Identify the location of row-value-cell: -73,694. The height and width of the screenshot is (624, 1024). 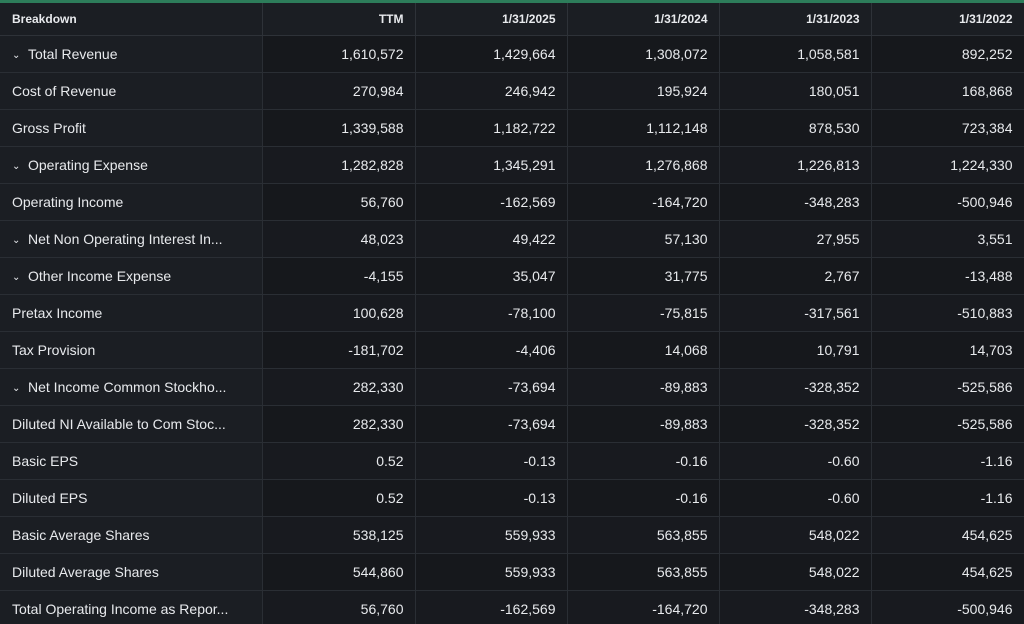
(491, 424).